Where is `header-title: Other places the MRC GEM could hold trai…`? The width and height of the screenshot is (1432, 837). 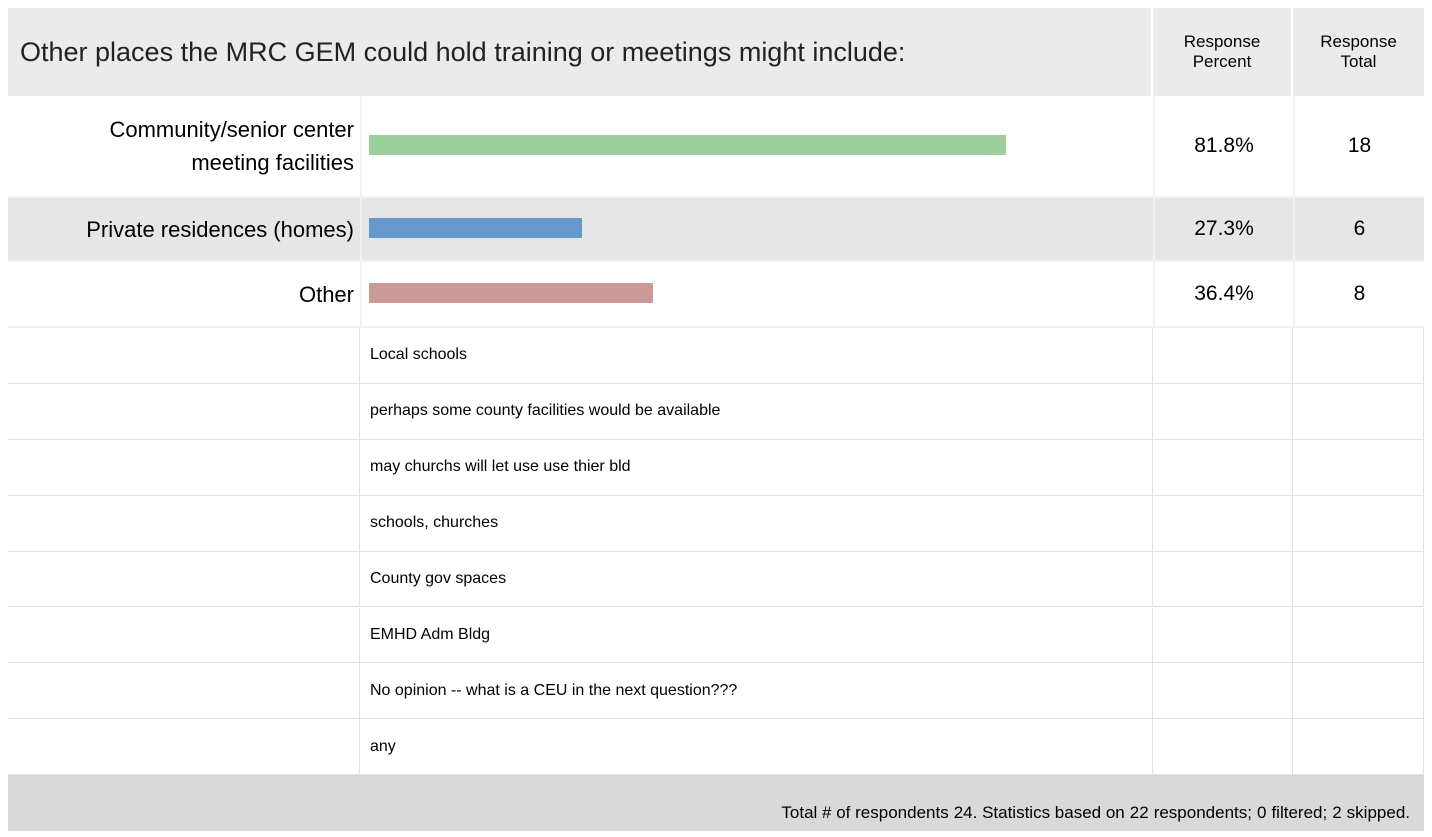
header-title: Other places the MRC GEM could hold trai… is located at coordinates (580, 52).